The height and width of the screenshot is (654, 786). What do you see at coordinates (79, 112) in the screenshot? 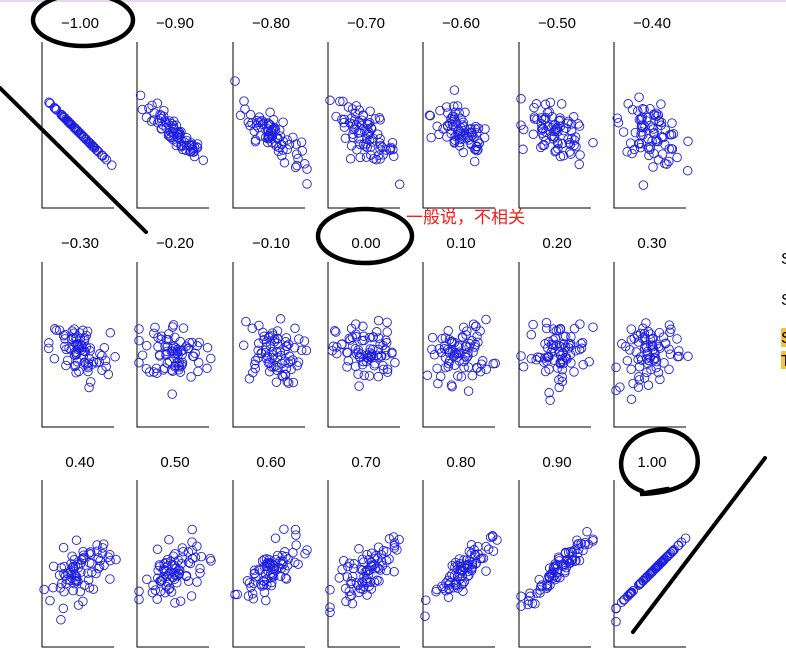
I see `scatter-panel: −1.00` at bounding box center [79, 112].